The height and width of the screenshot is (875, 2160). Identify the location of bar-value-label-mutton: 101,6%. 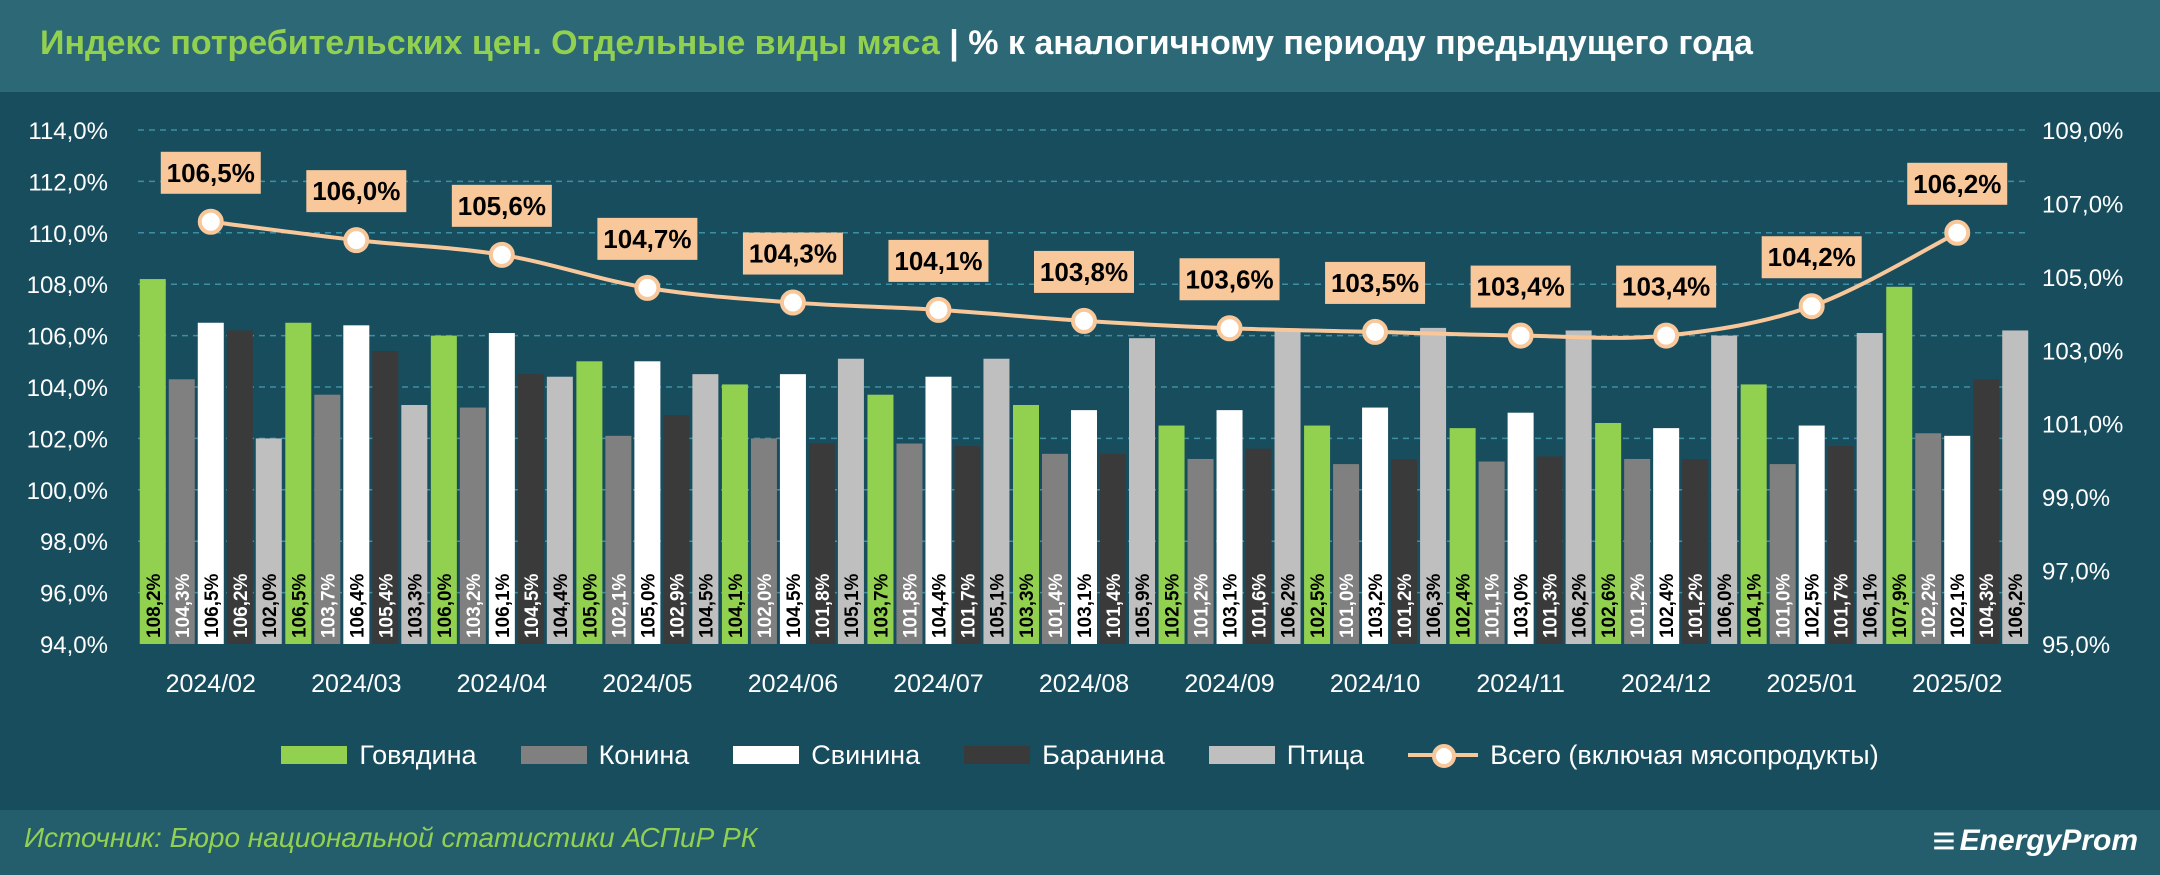
(1260, 605).